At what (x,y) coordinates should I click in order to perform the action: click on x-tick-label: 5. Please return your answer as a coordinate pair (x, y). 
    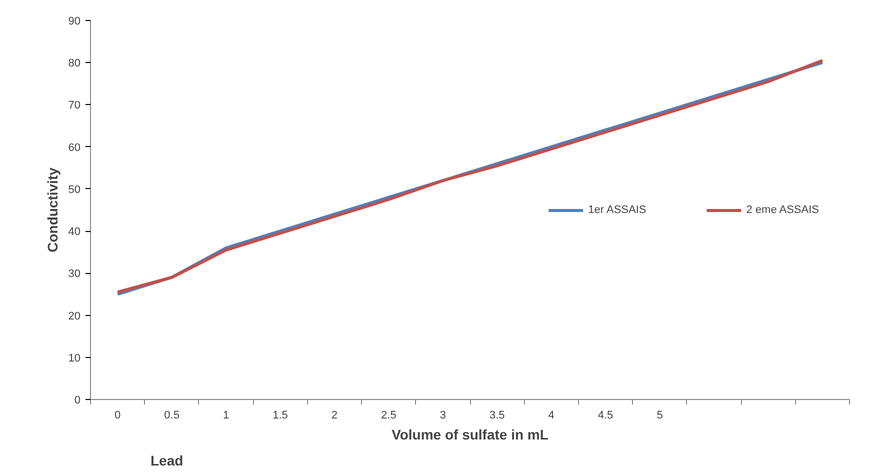
    Looking at the image, I should click on (659, 416).